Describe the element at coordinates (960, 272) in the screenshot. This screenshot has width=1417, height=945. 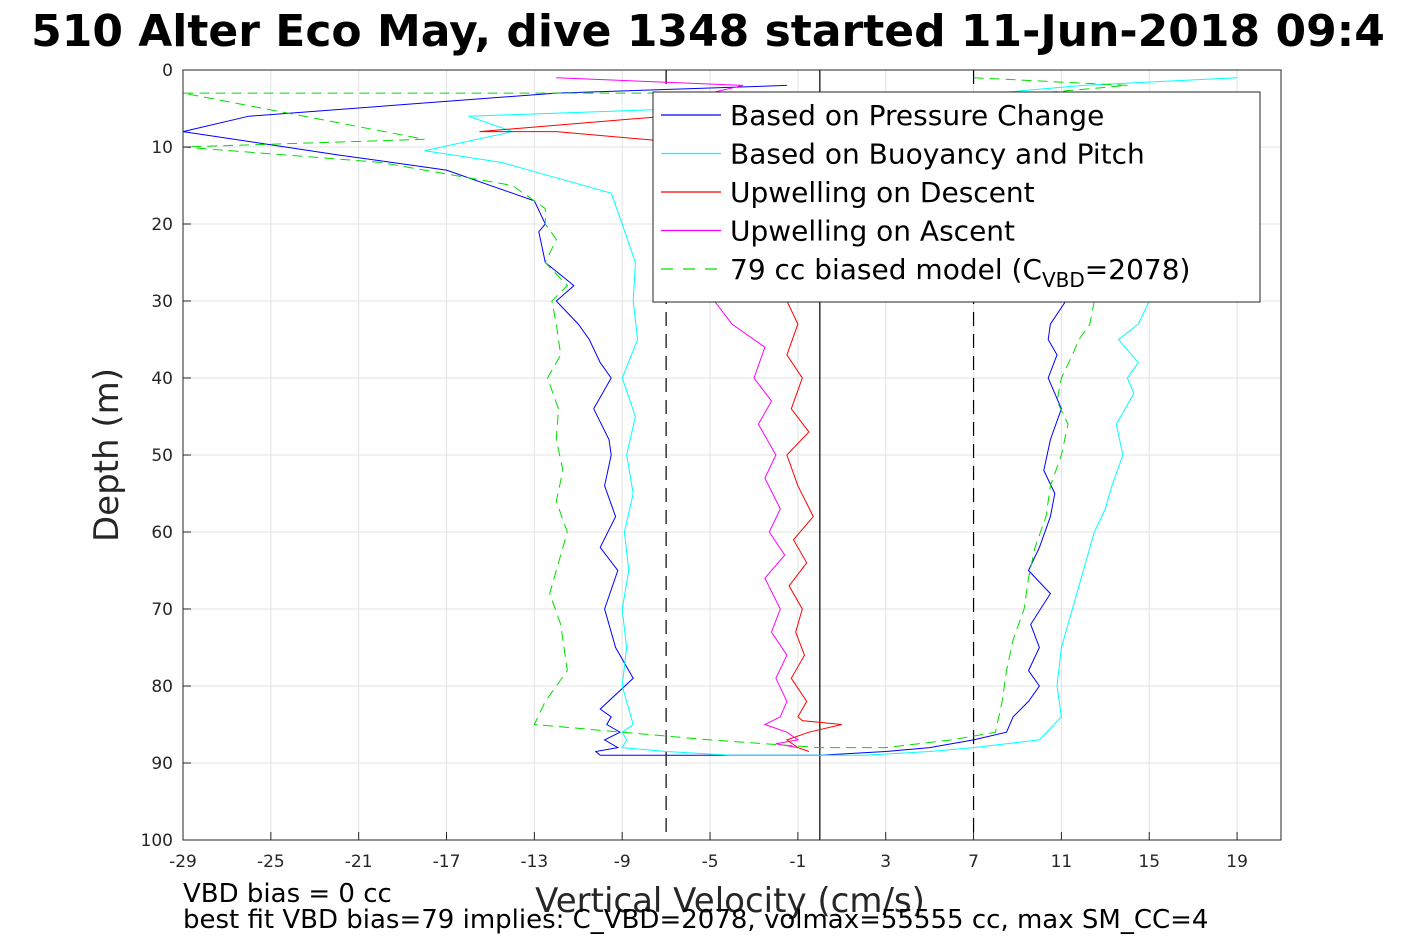
I see `legend-label: 79 cc biased model (CVBD=2078)` at that location.